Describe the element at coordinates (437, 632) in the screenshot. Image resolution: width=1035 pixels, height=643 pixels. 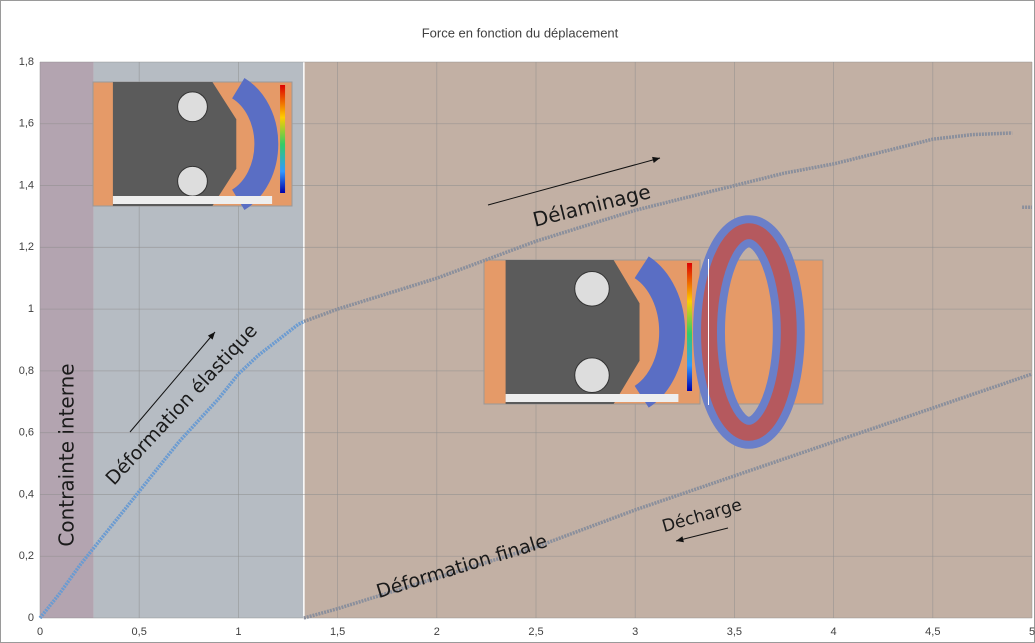
I see `x-tick-label: 2` at that location.